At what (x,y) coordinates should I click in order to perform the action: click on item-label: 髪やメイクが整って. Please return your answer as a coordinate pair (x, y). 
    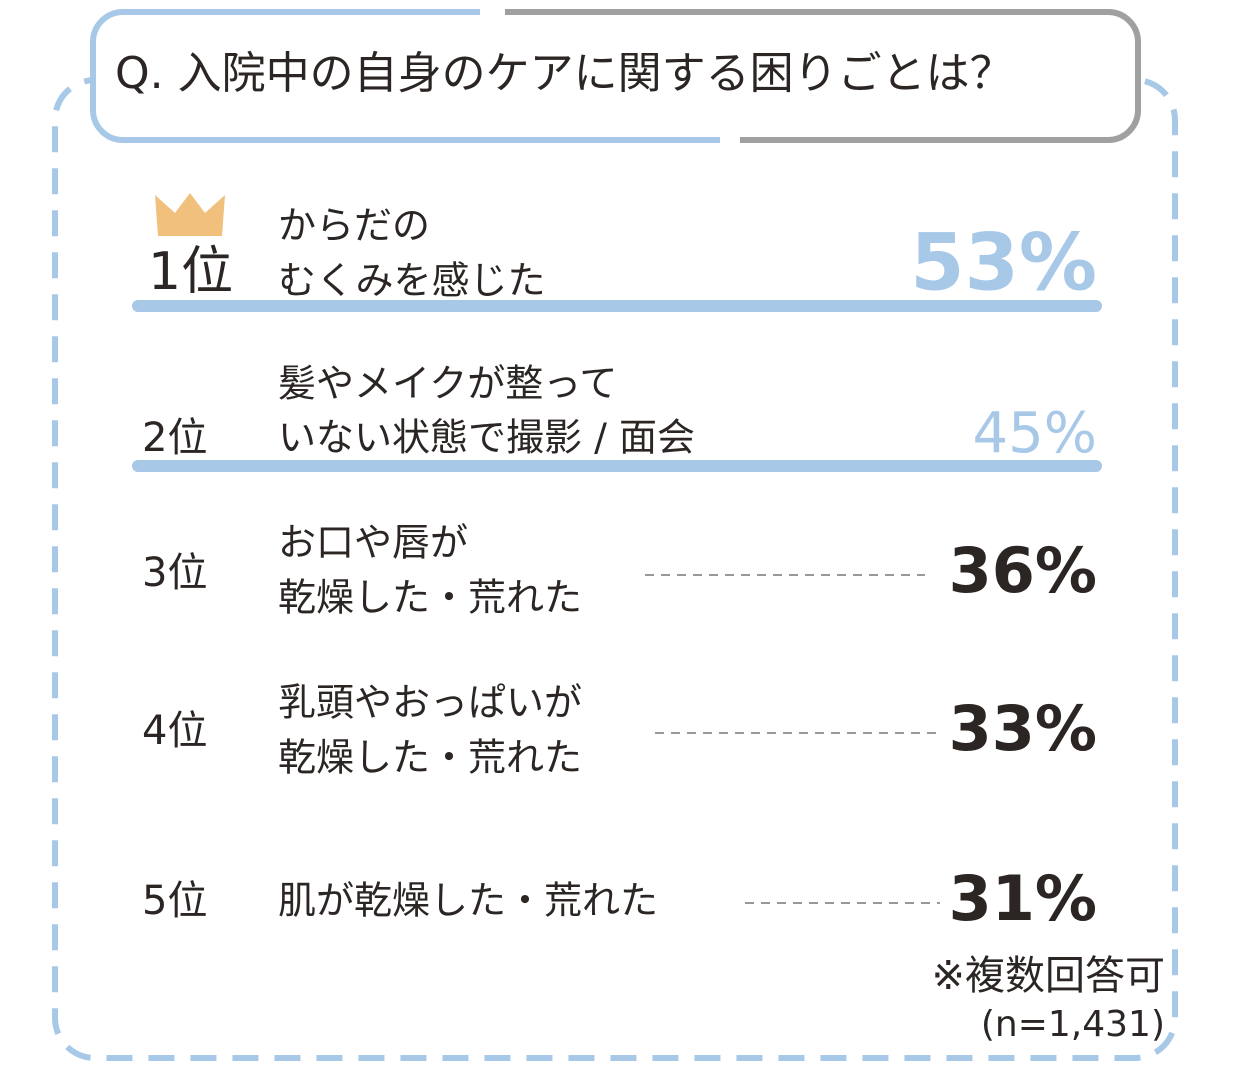
    Looking at the image, I should click on (447, 384).